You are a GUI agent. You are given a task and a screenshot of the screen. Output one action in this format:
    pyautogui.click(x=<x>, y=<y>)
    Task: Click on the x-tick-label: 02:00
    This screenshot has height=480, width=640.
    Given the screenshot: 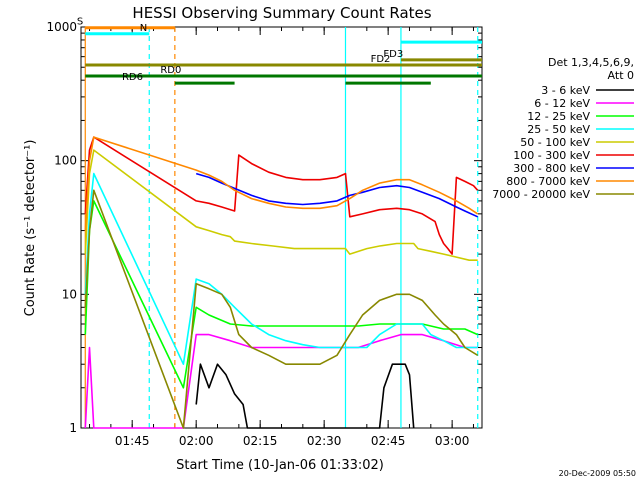 What is the action you would take?
    pyautogui.click(x=196, y=441)
    